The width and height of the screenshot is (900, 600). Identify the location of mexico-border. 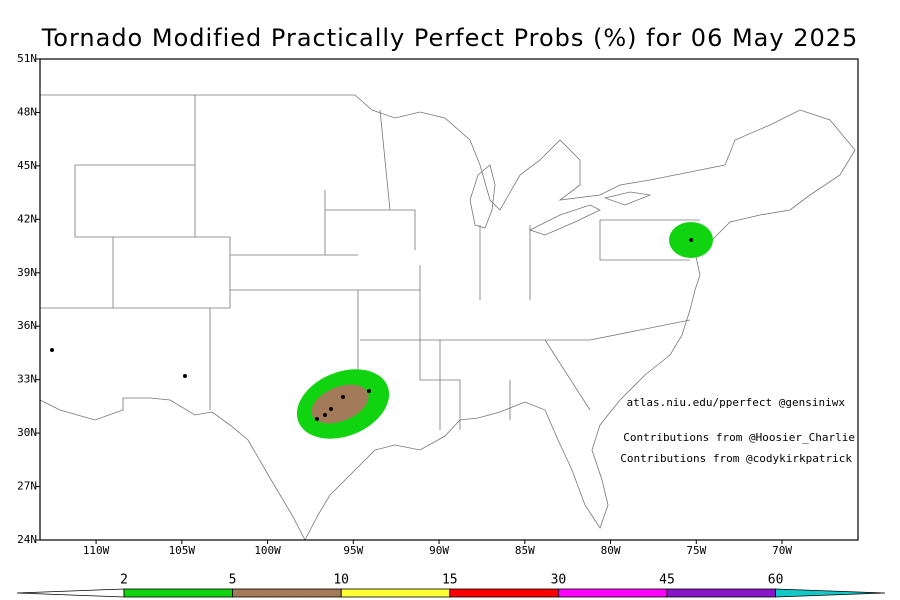
(172, 469).